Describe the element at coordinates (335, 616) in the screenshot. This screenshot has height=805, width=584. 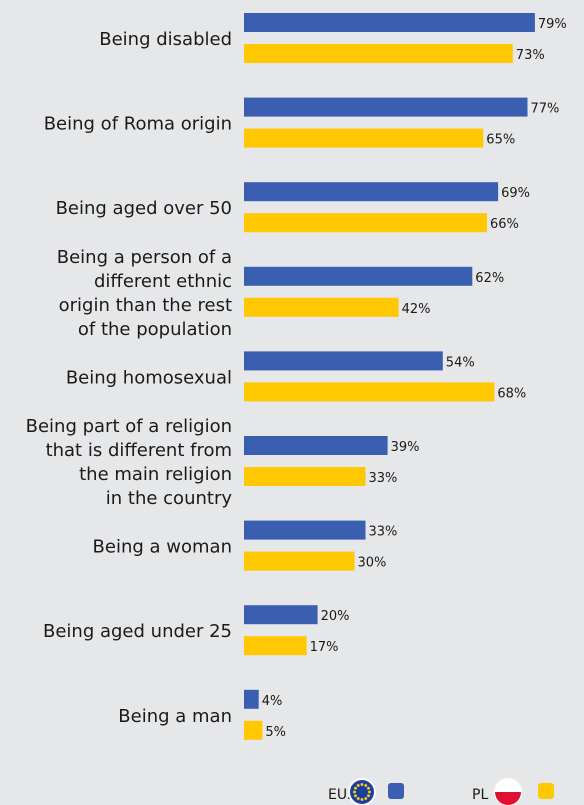
I see `eu25-value-label: 20%` at that location.